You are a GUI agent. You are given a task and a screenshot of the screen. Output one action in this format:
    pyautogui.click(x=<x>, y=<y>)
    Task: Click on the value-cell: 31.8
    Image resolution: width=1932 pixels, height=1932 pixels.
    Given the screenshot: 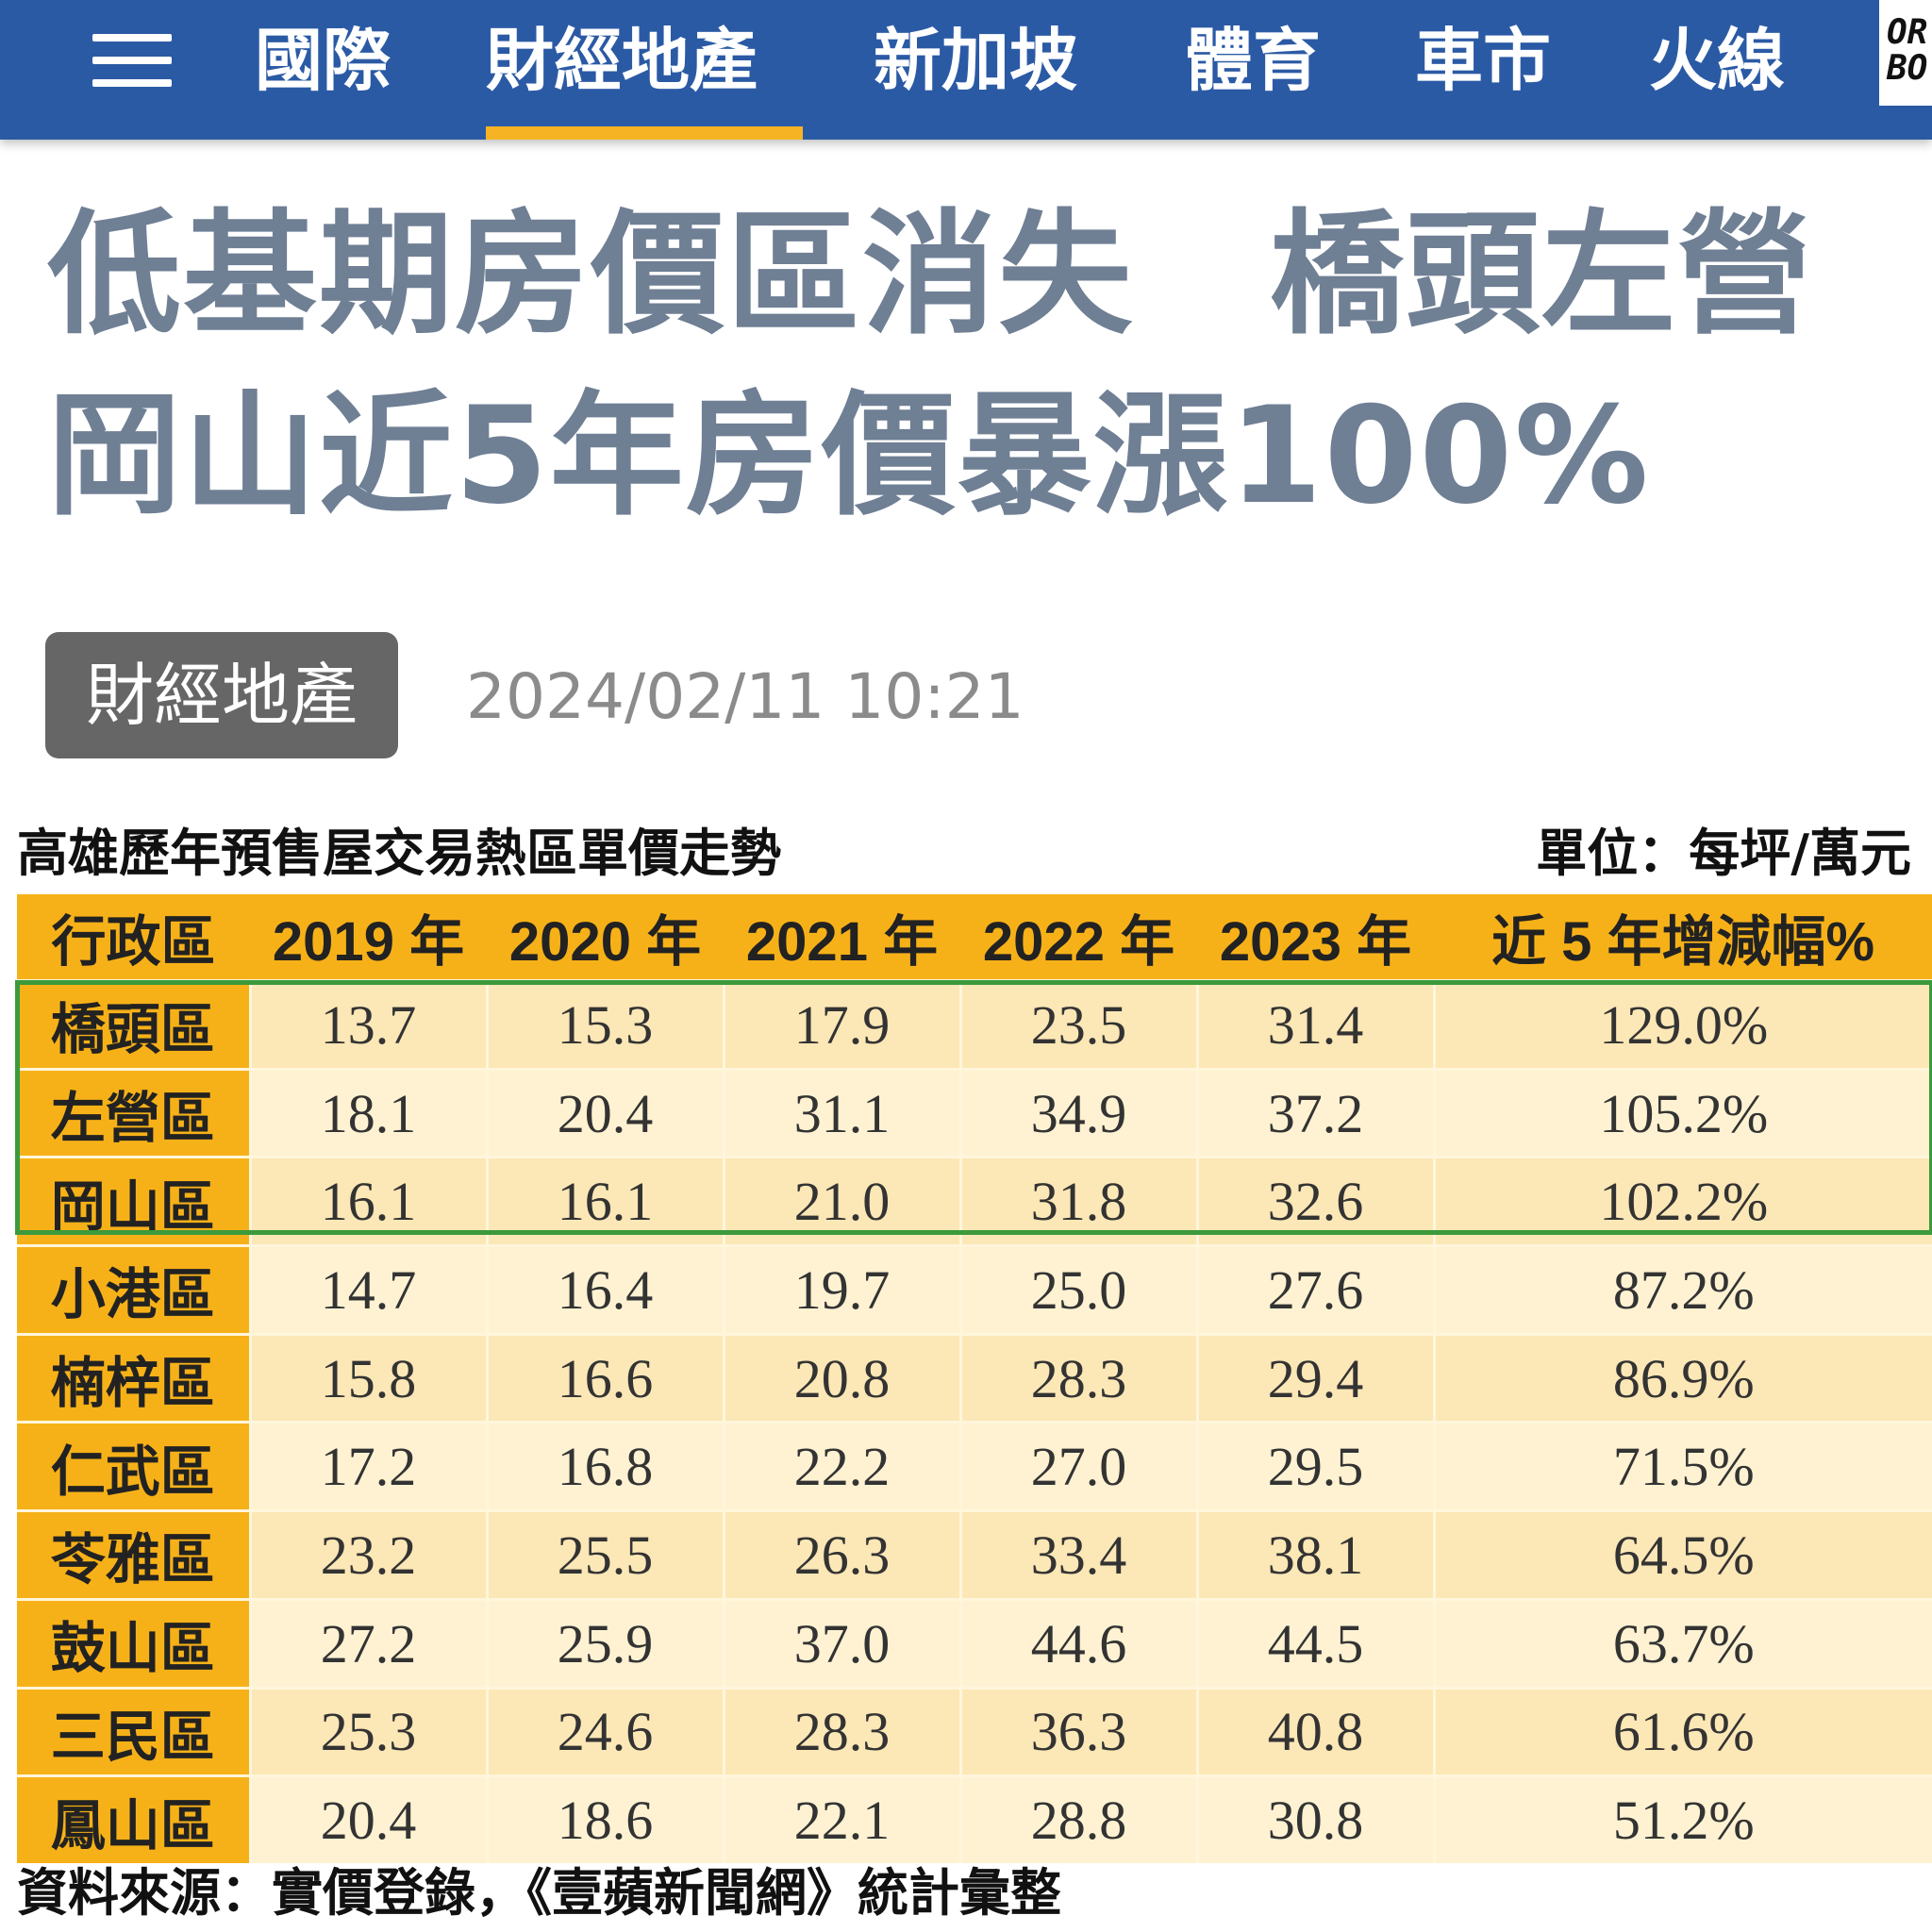 What is the action you would take?
    pyautogui.click(x=1077, y=1201)
    